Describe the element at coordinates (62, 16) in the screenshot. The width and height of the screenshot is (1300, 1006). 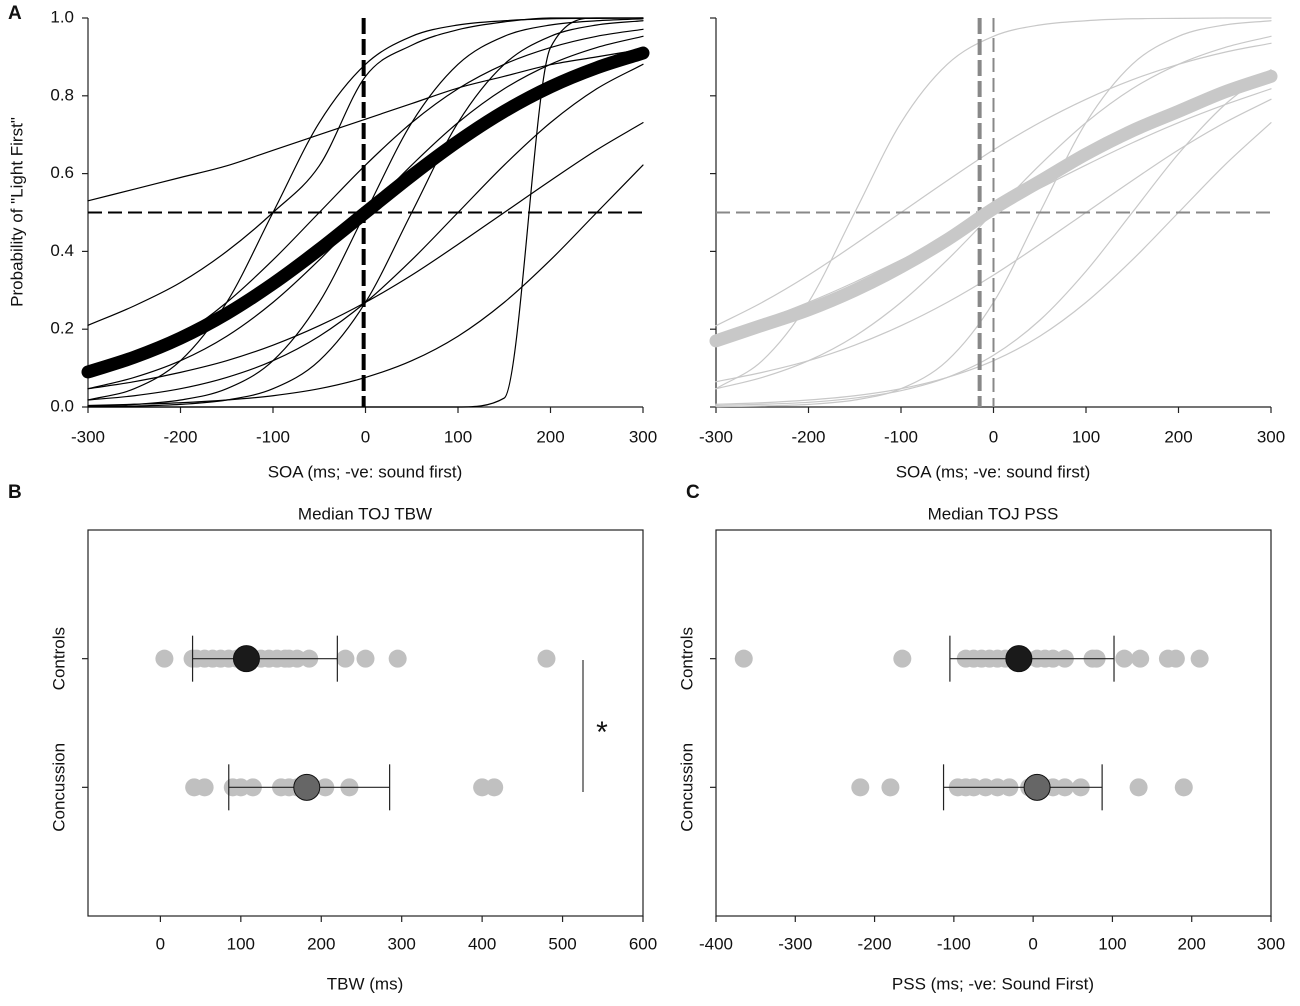
I see `y-tick-label: 1.0` at that location.